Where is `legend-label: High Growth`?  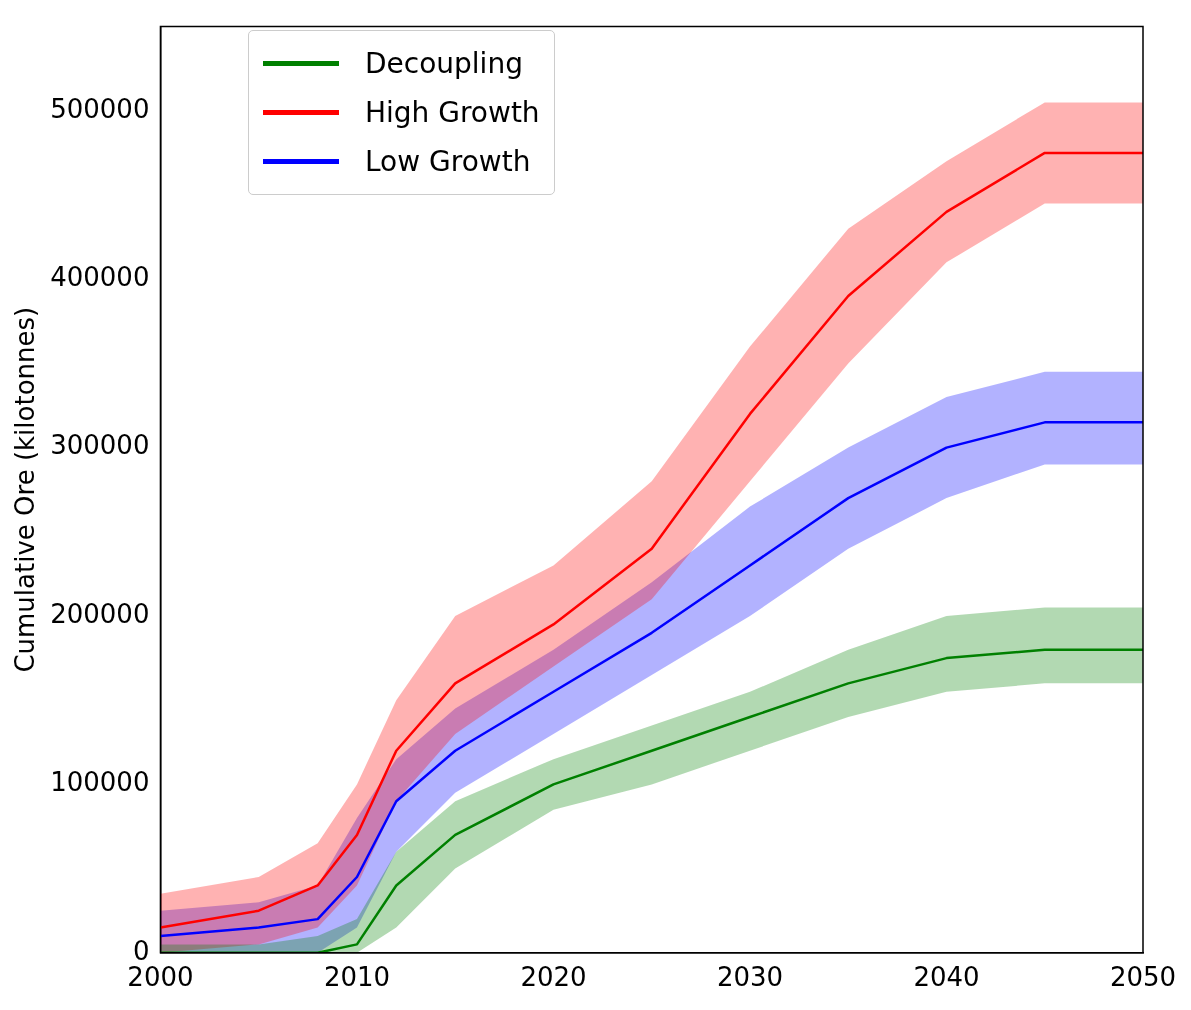 legend-label: High Growth is located at coordinates (452, 112).